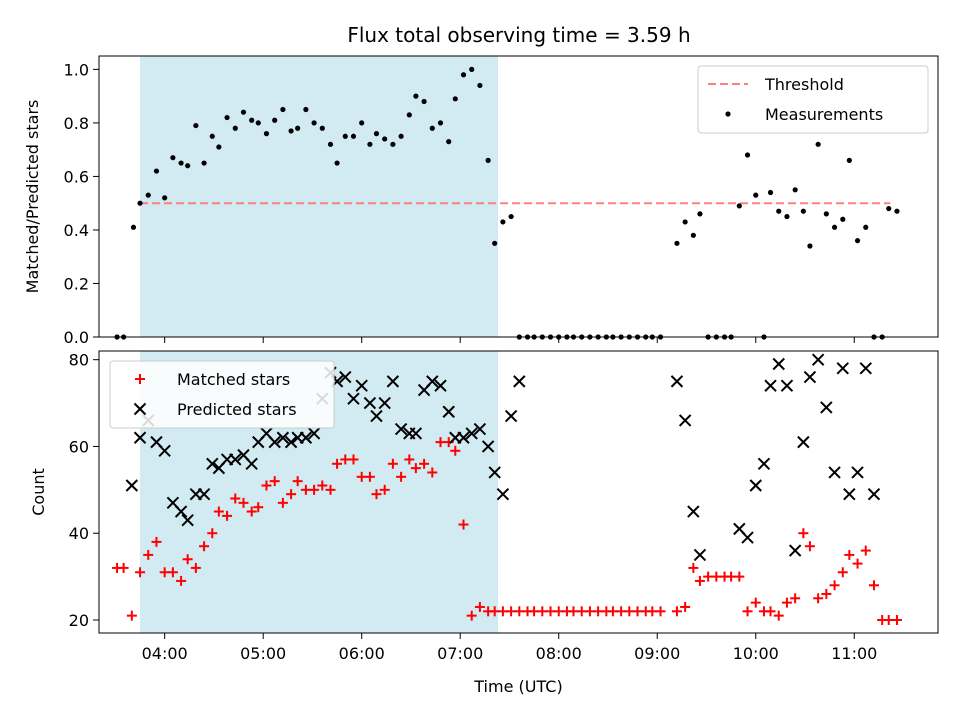 The width and height of the screenshot is (960, 720). Describe the element at coordinates (76, 123) in the screenshot. I see `y-tick-label: 0.8` at that location.